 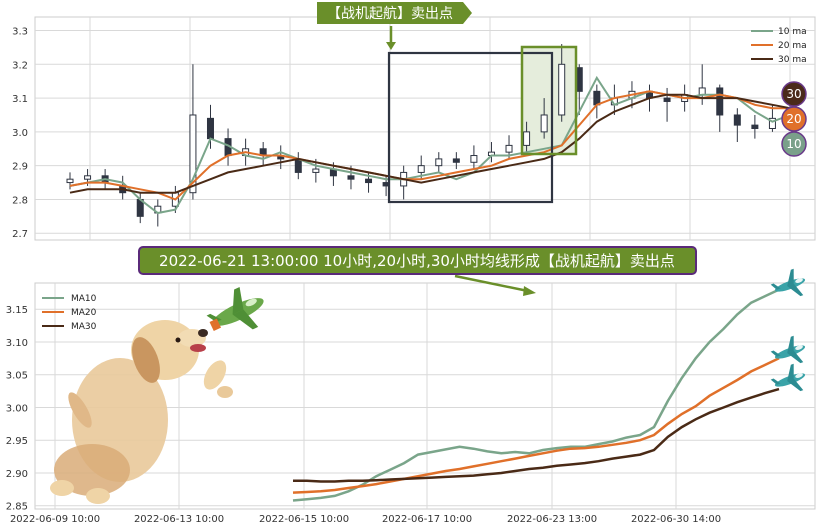 What do you see at coordinates (55, 519) in the screenshot?
I see `bottom-x-tick-label: 2022-06-09 10:00` at bounding box center [55, 519].